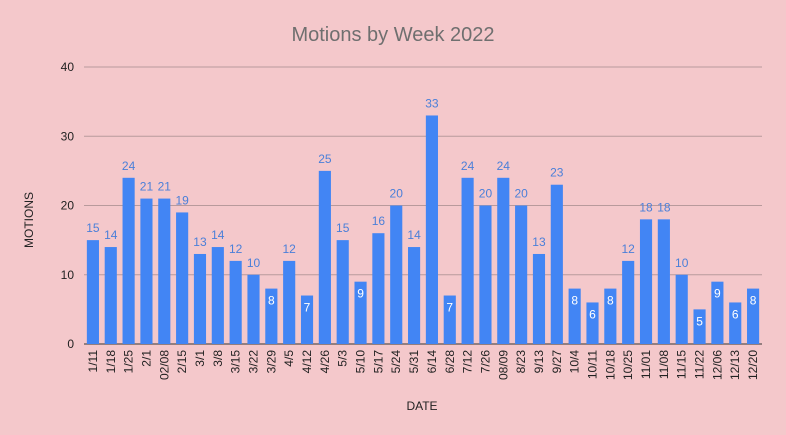  Describe the element at coordinates (421, 406) in the screenshot. I see `x-axis-title: DATE` at that location.